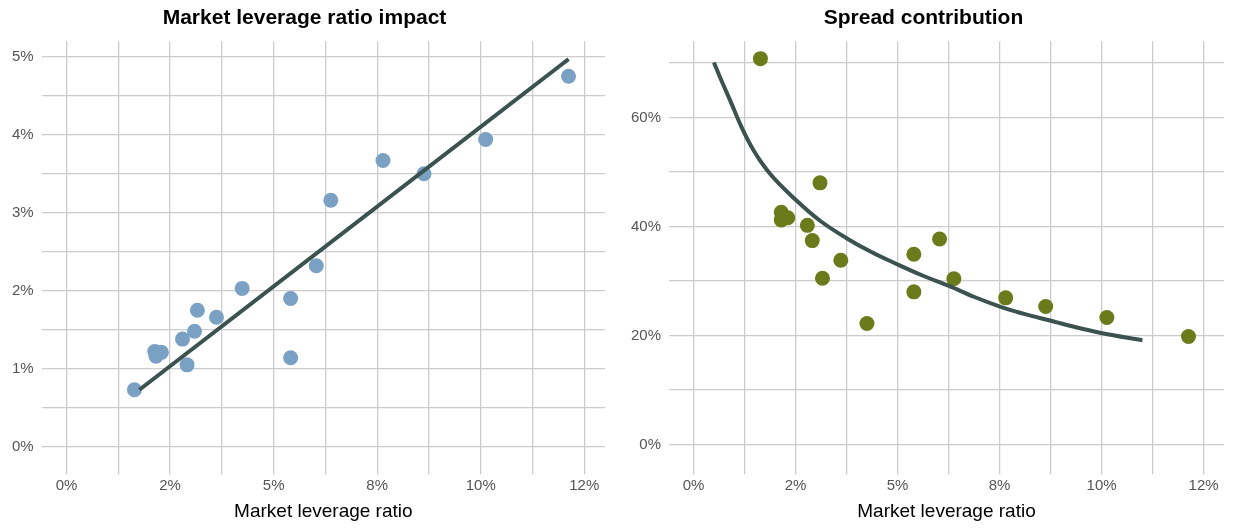 Image resolution: width=1239 pixels, height=529 pixels. I want to click on y-tick-label: 4%, so click(22, 133).